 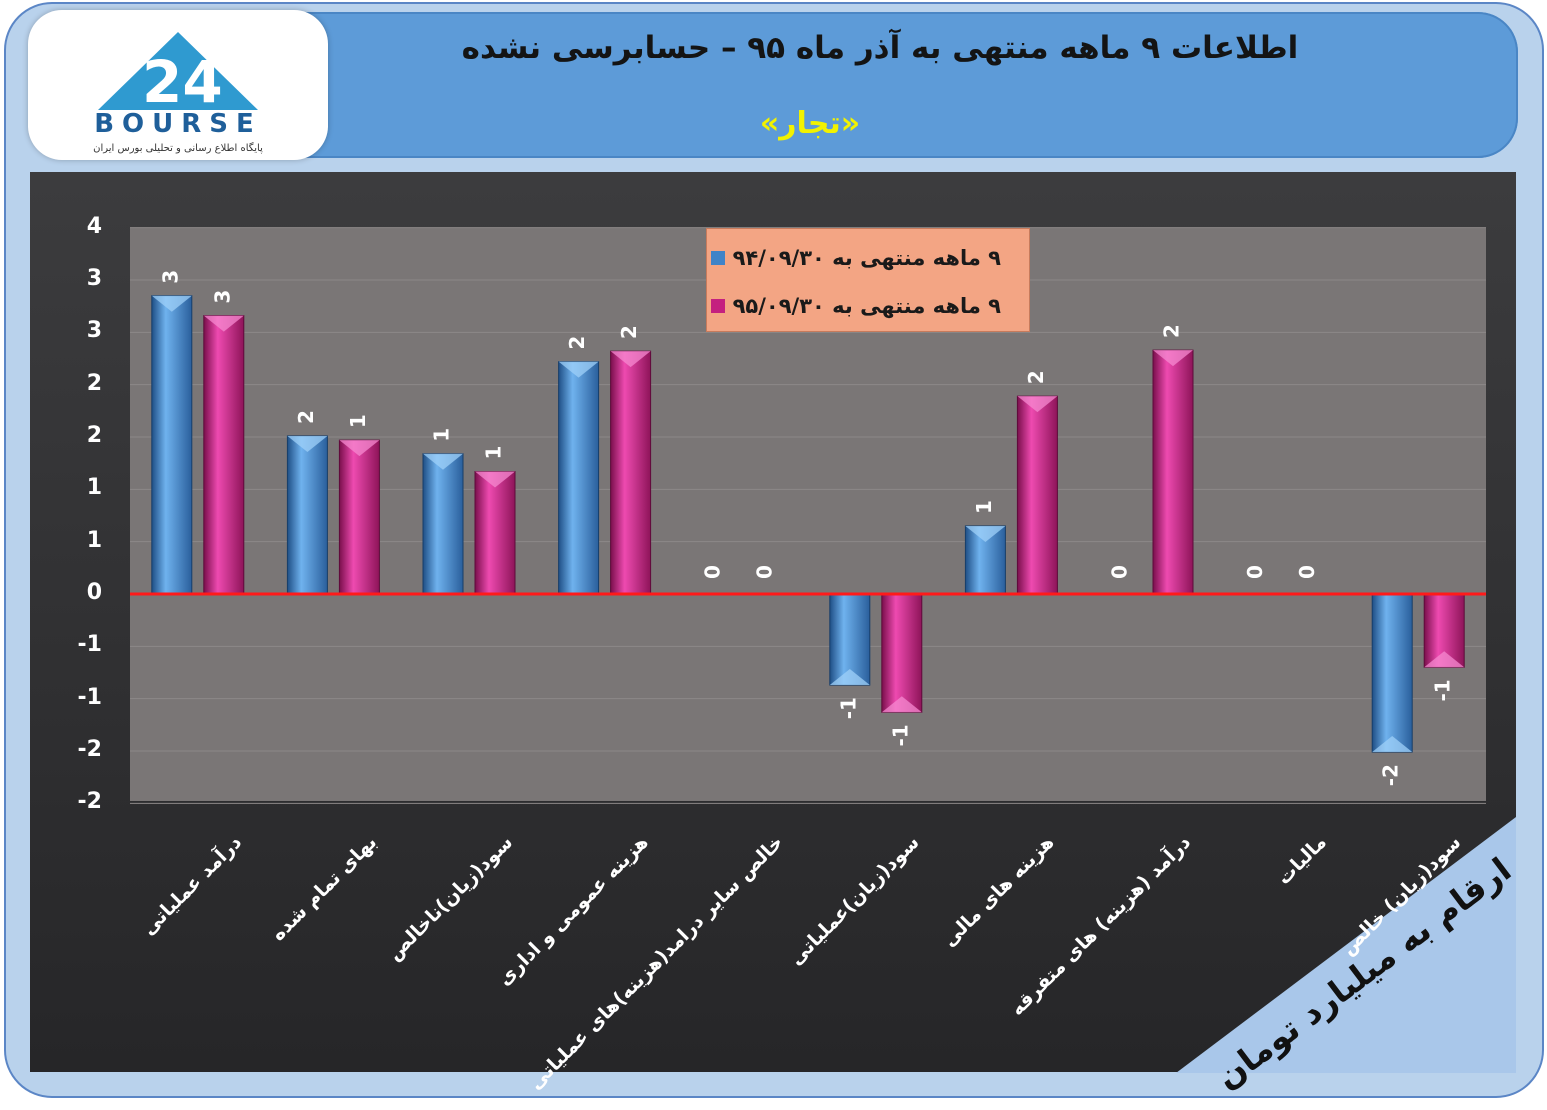 I want to click on legend-label-2: ۹ ماهه منتهی به ۹۵/۰۹/۳۰, so click(x=866, y=306).